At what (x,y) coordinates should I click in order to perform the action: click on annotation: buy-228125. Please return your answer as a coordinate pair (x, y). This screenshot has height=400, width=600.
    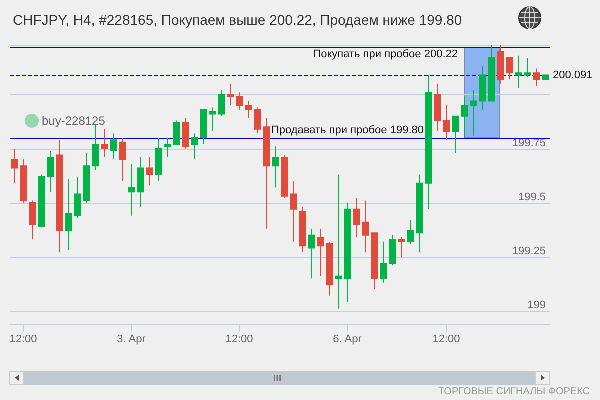
    Looking at the image, I should click on (74, 121).